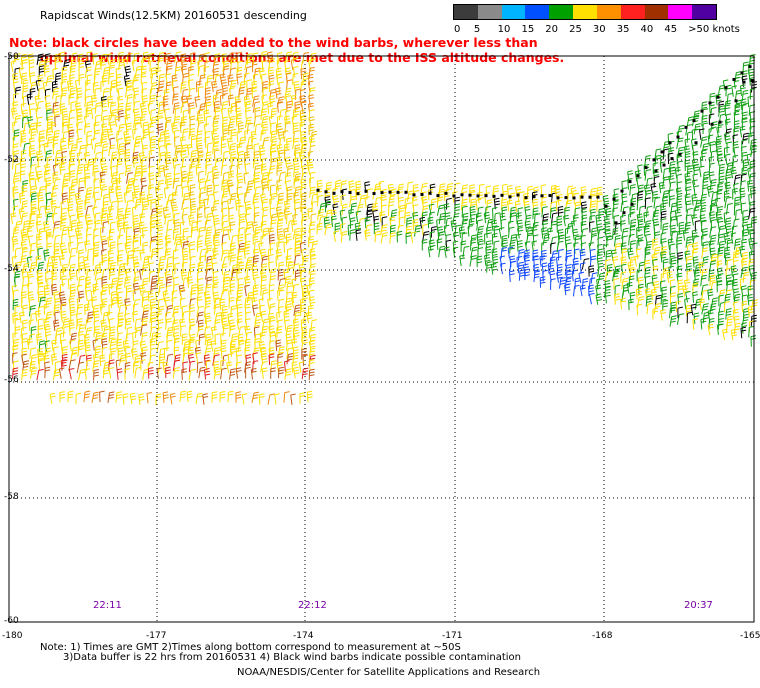  What do you see at coordinates (12, 636) in the screenshot?
I see `lon-label-180: -180` at bounding box center [12, 636].